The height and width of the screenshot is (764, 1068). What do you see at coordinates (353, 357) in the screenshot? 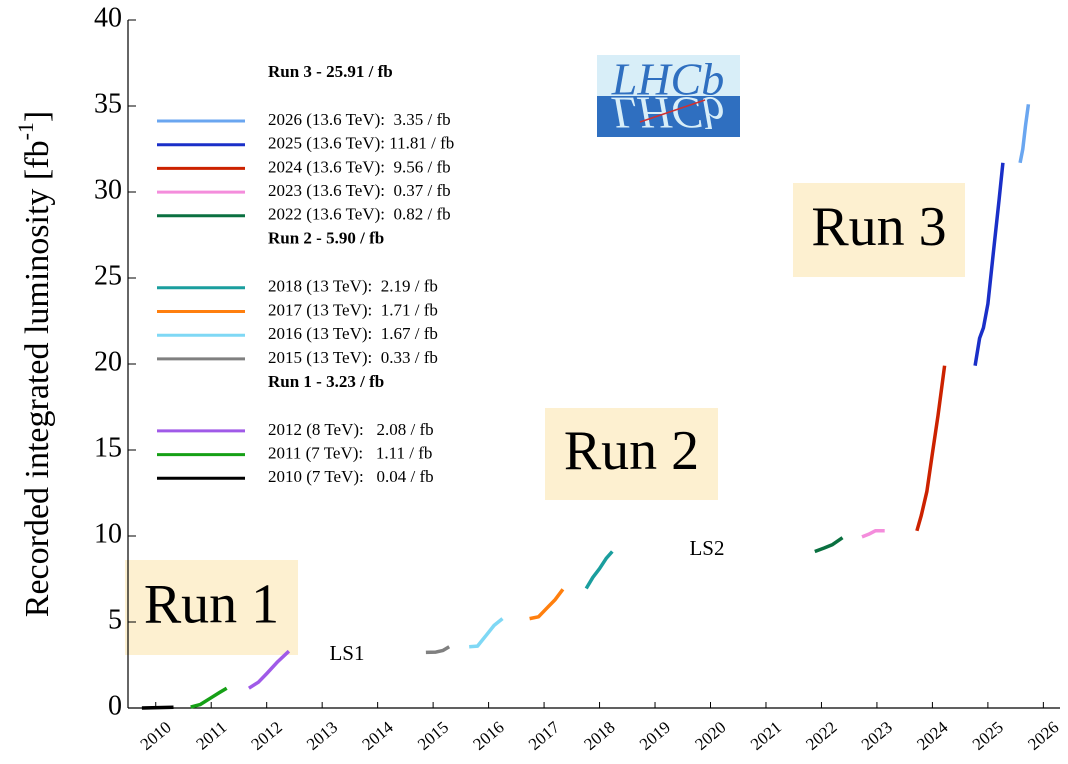
I see `legend-label: 2015 (13 TeV): 0.33 / fb` at bounding box center [353, 357].